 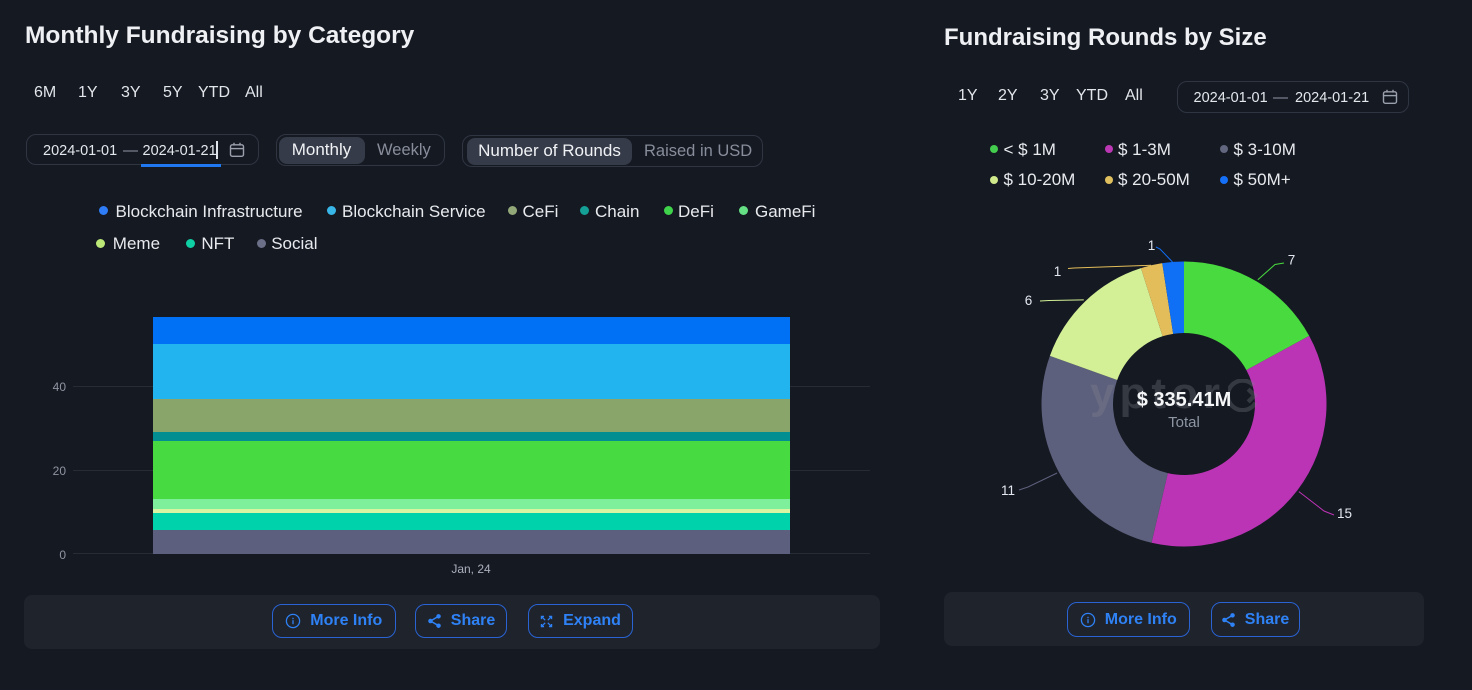 What do you see at coordinates (1029, 300) in the screenshot?
I see `svg-text: 6` at bounding box center [1029, 300].